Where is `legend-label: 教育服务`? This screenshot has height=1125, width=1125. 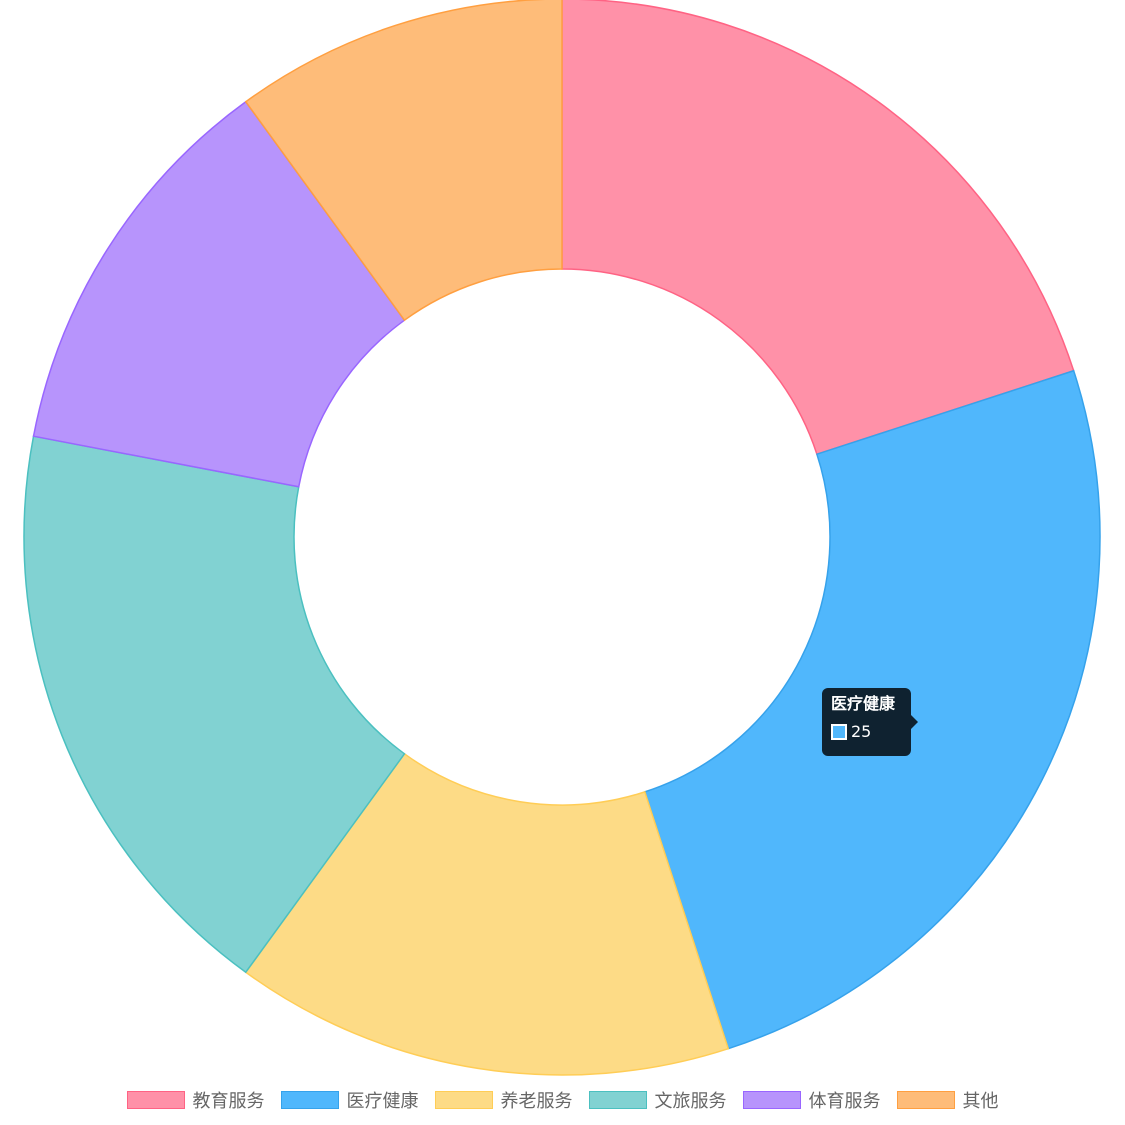
legend-label: 教育服务 is located at coordinates (228, 1101).